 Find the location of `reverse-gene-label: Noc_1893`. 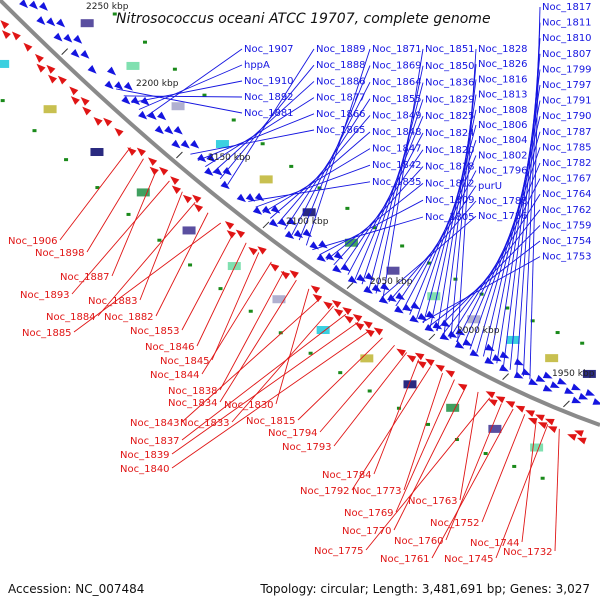

reverse-gene-label: Noc_1893 is located at coordinates (45, 295).